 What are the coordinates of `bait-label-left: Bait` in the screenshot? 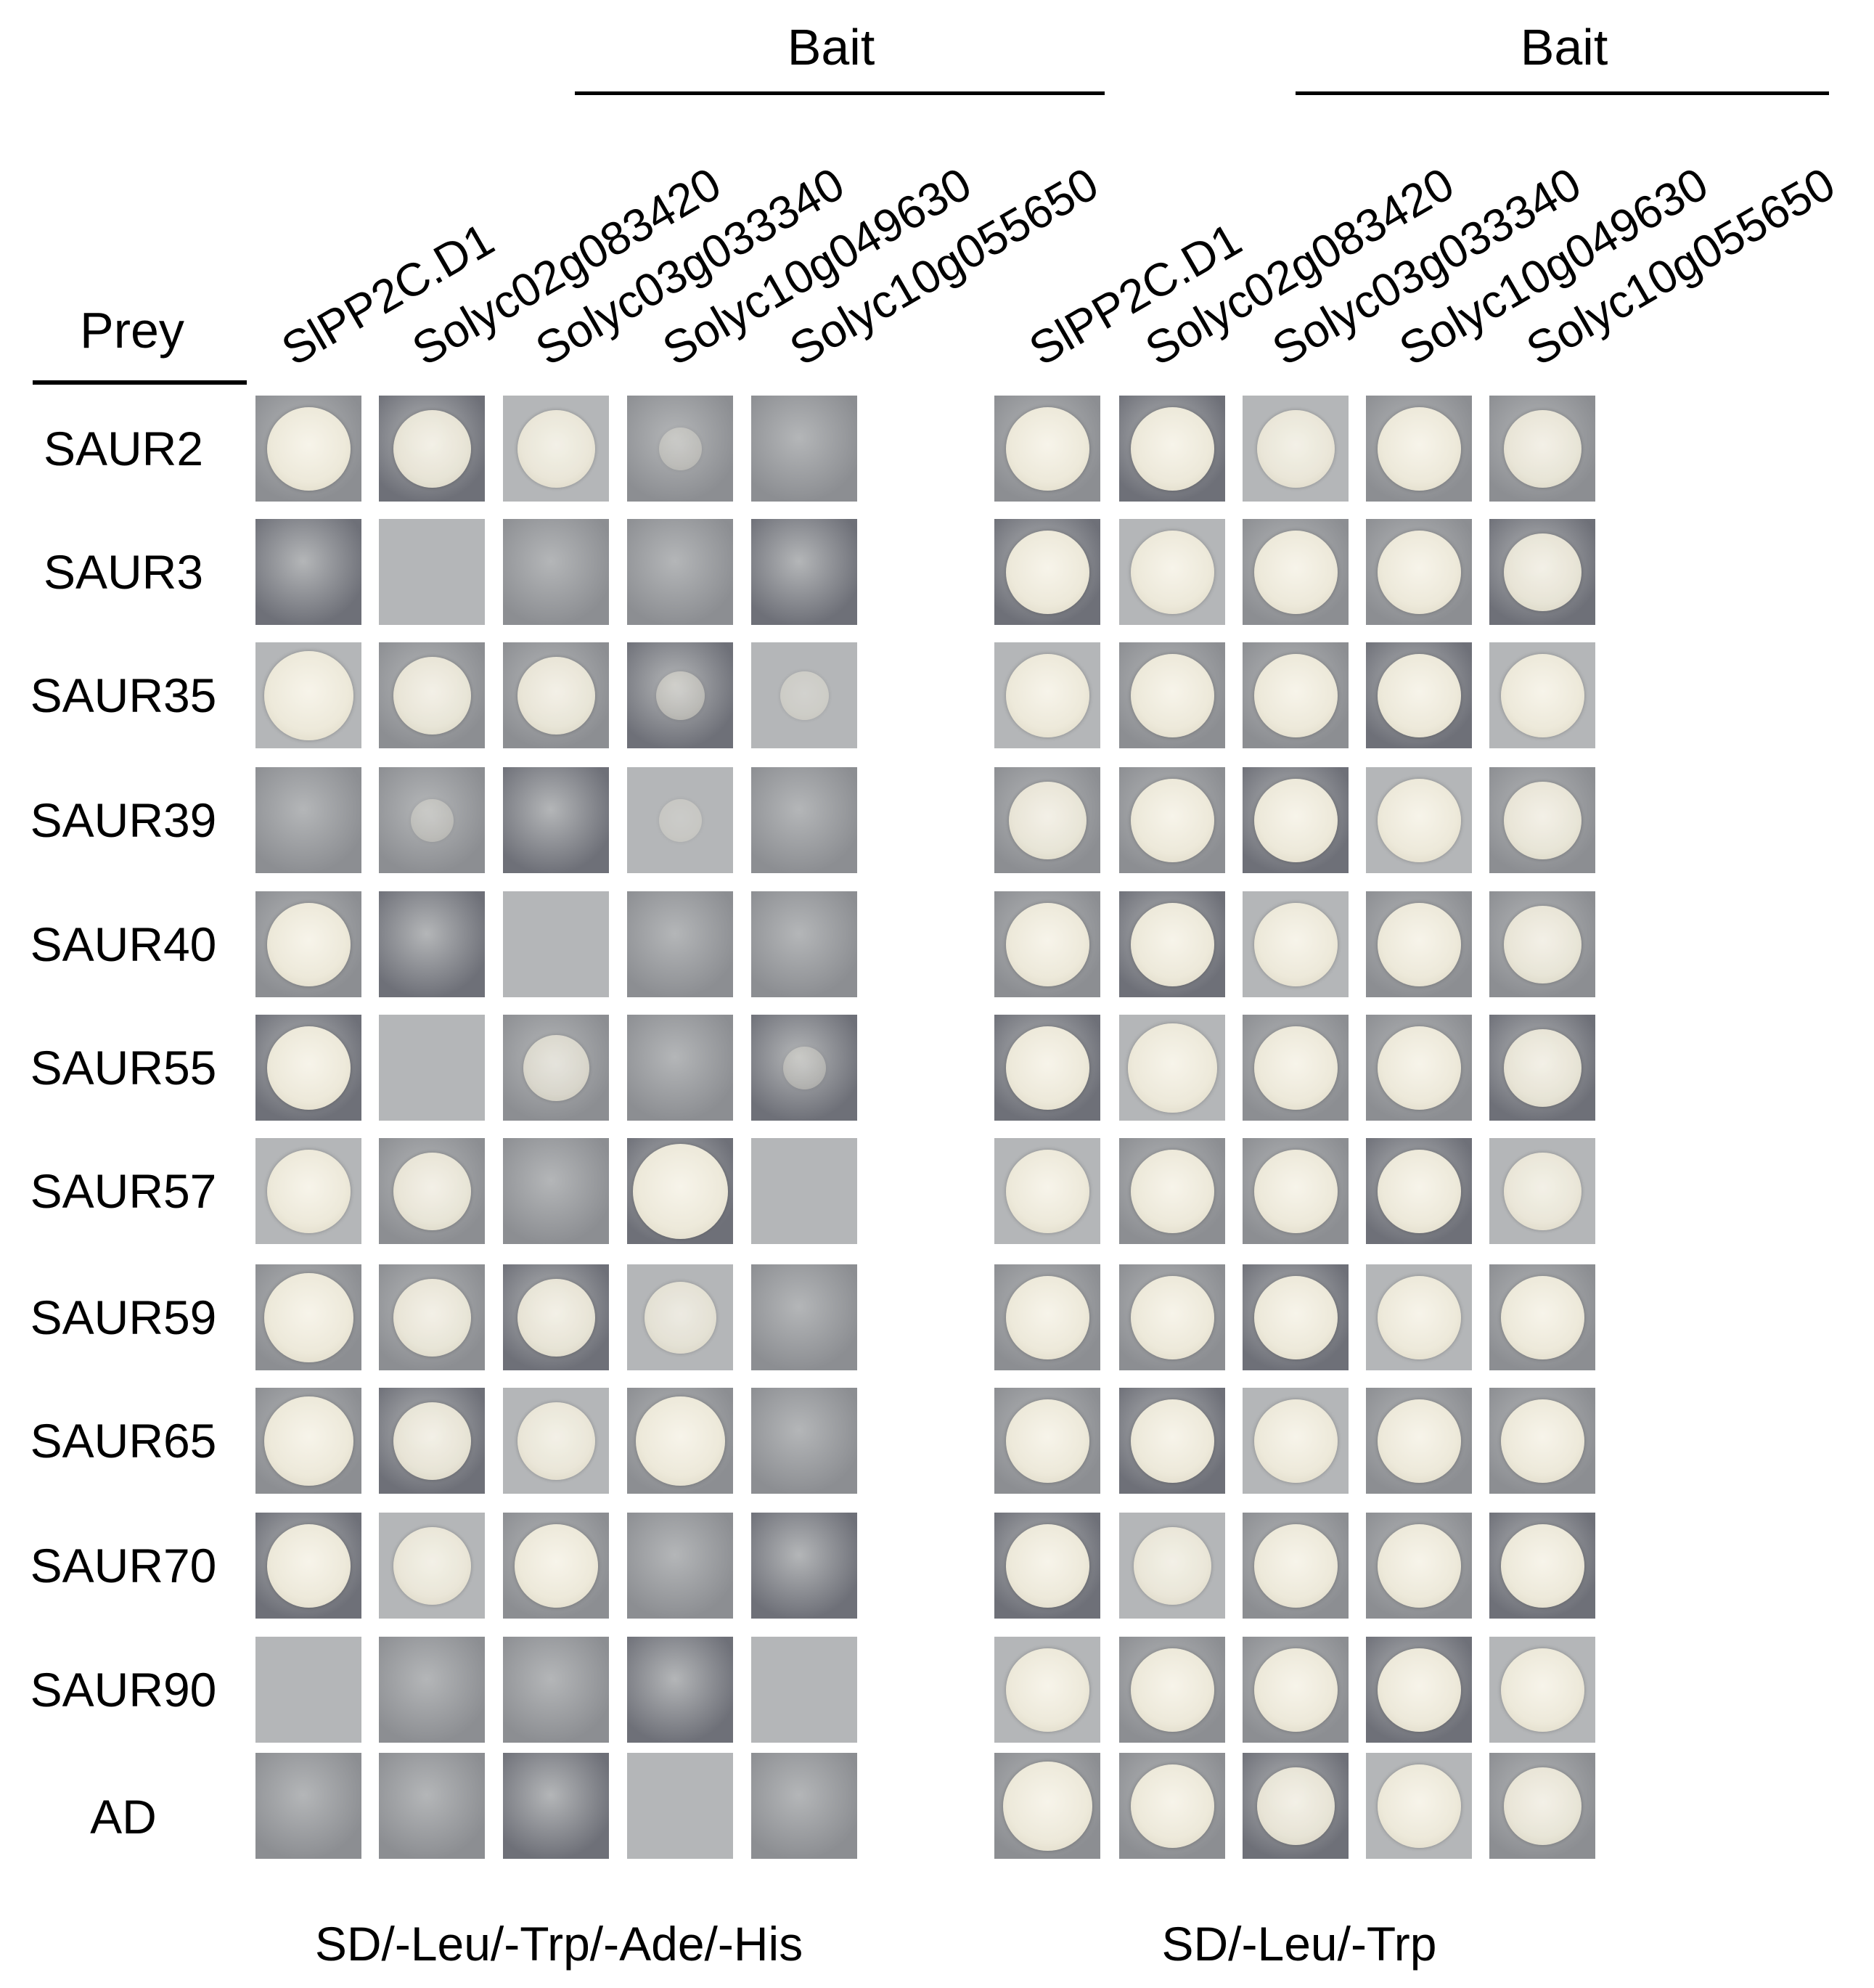 It's located at (831, 47).